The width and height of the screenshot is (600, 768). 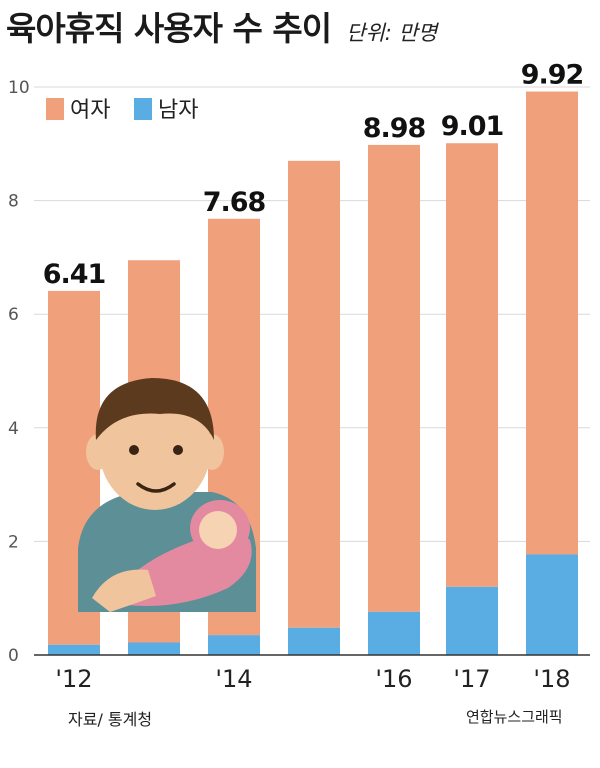 I want to click on legend-label-female: 여자, so click(x=90, y=110).